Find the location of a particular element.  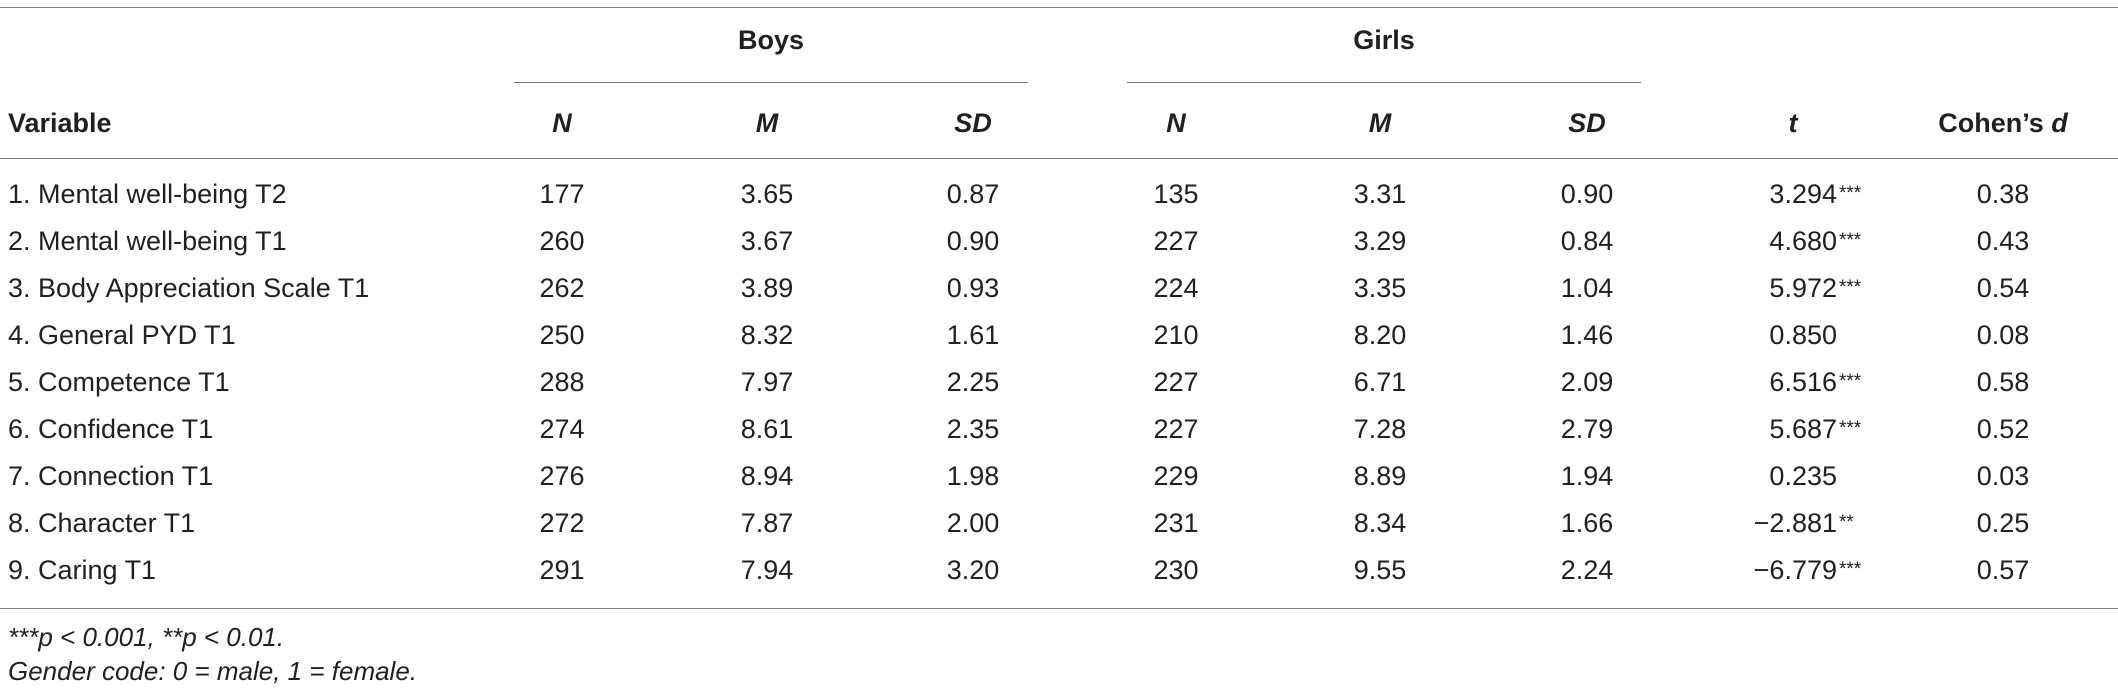

cell-girls-m: 8.89 is located at coordinates (1380, 476).